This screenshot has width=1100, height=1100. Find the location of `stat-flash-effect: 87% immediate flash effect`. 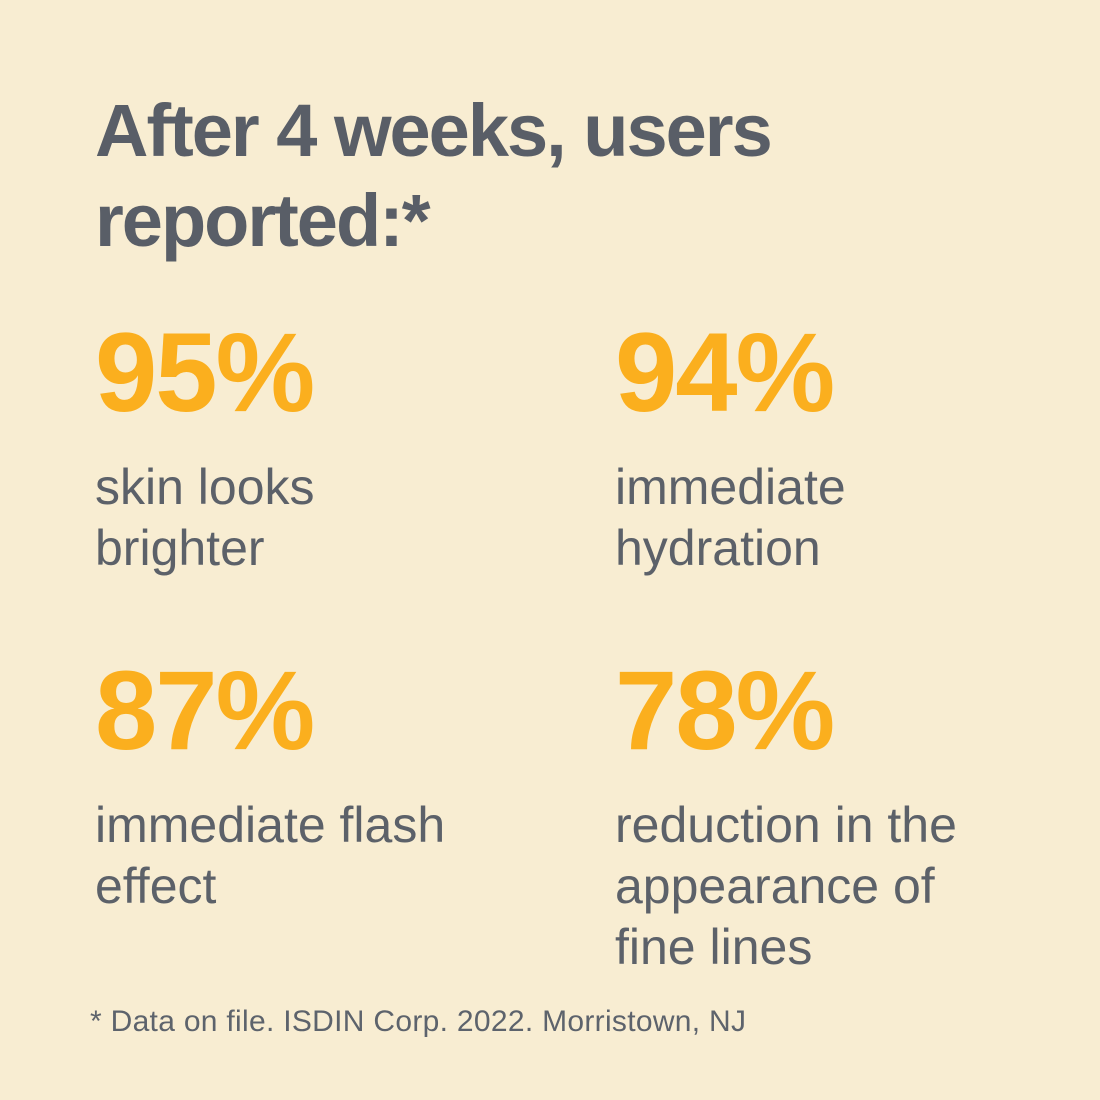

stat-flash-effect: 87% immediate flash effect is located at coordinates (340, 786).